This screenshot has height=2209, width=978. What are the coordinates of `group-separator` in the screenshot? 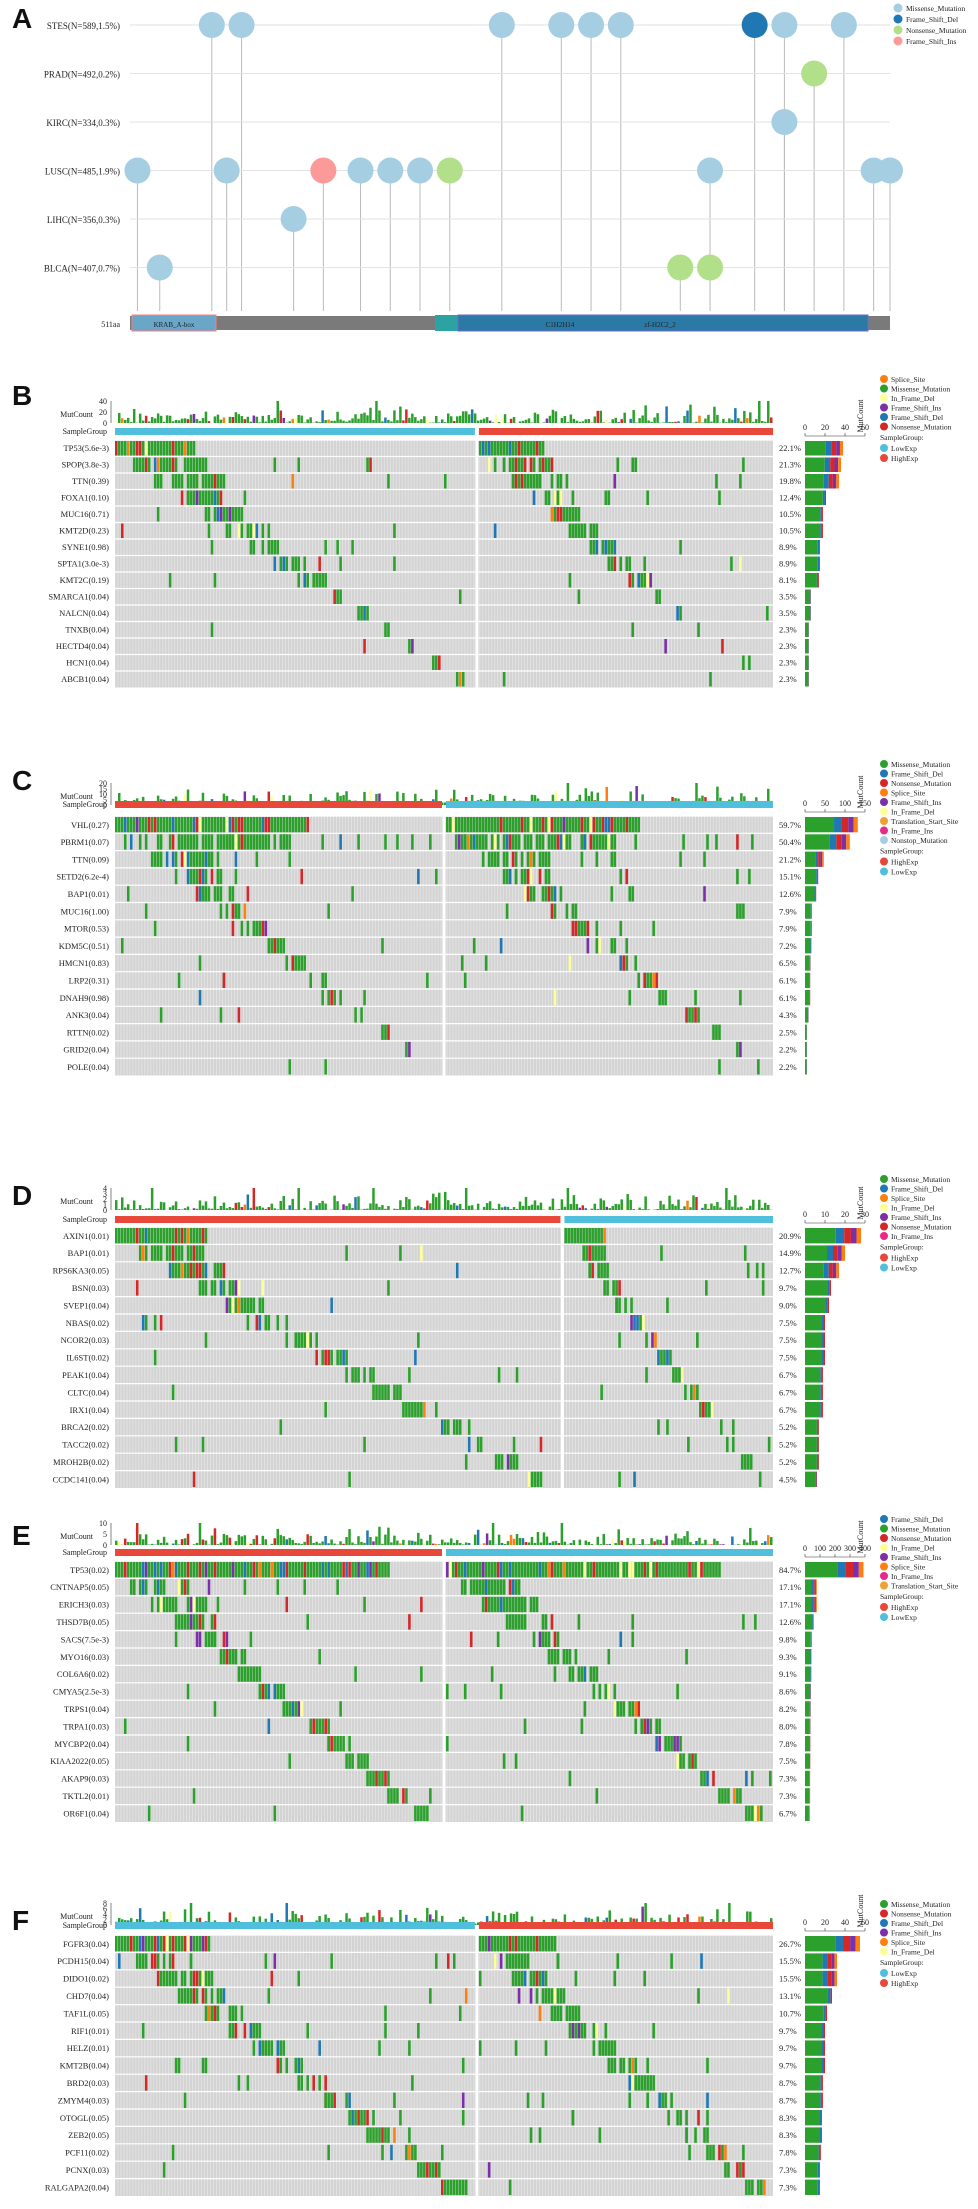 It's located at (444, 1691).